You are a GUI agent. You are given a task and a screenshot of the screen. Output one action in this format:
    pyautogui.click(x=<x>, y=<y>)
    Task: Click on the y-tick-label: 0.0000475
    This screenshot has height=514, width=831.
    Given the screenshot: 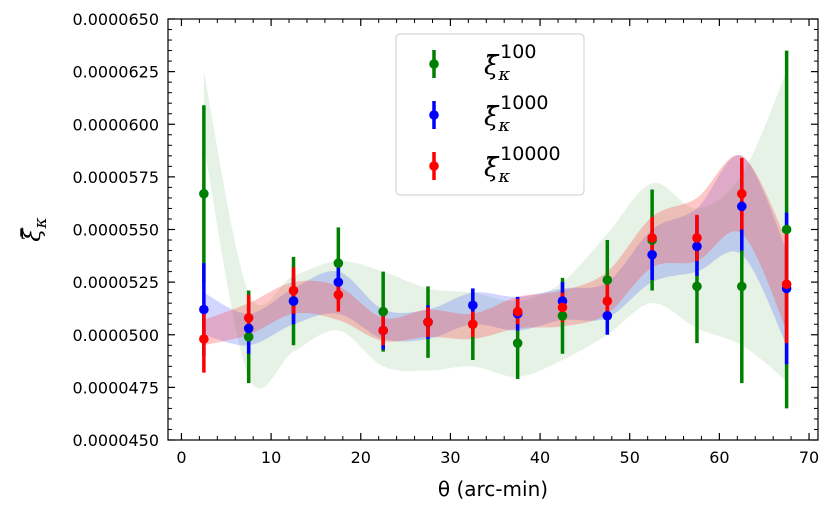 What is the action you would take?
    pyautogui.click(x=115, y=387)
    